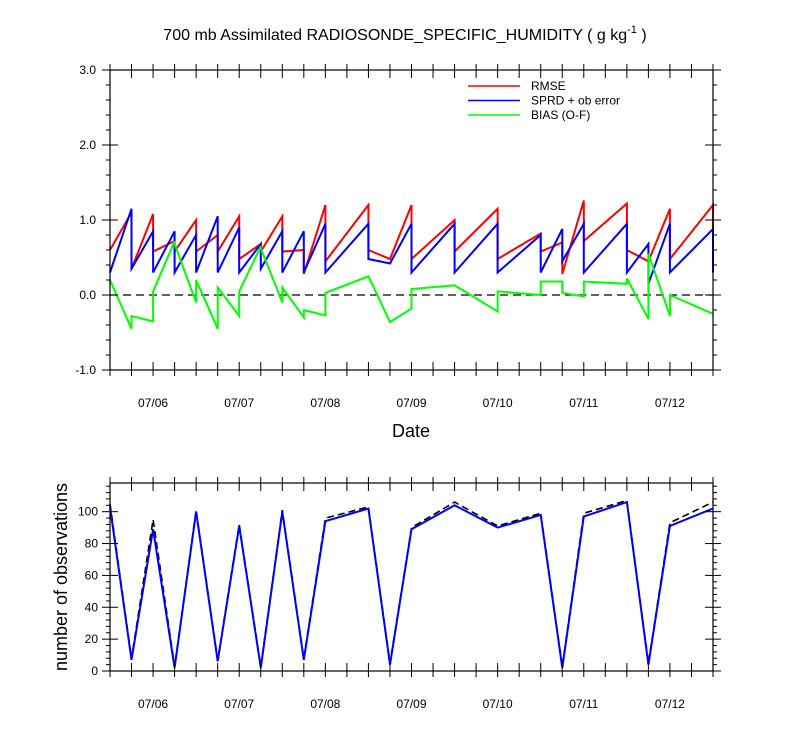 This screenshot has width=800, height=750. Describe the element at coordinates (670, 704) in the screenshot. I see `bottom-x-tick-label: 07/12` at that location.